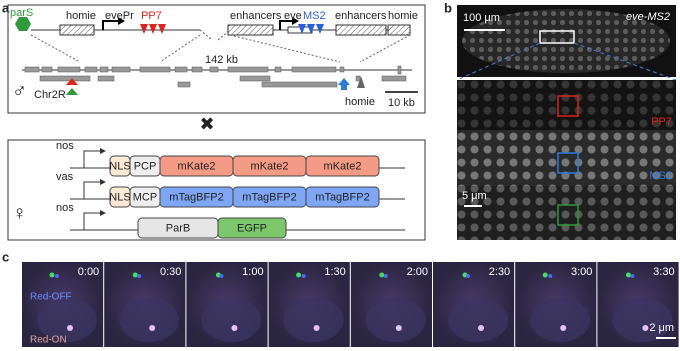  I want to click on evepr-label: evePr, so click(119, 16).